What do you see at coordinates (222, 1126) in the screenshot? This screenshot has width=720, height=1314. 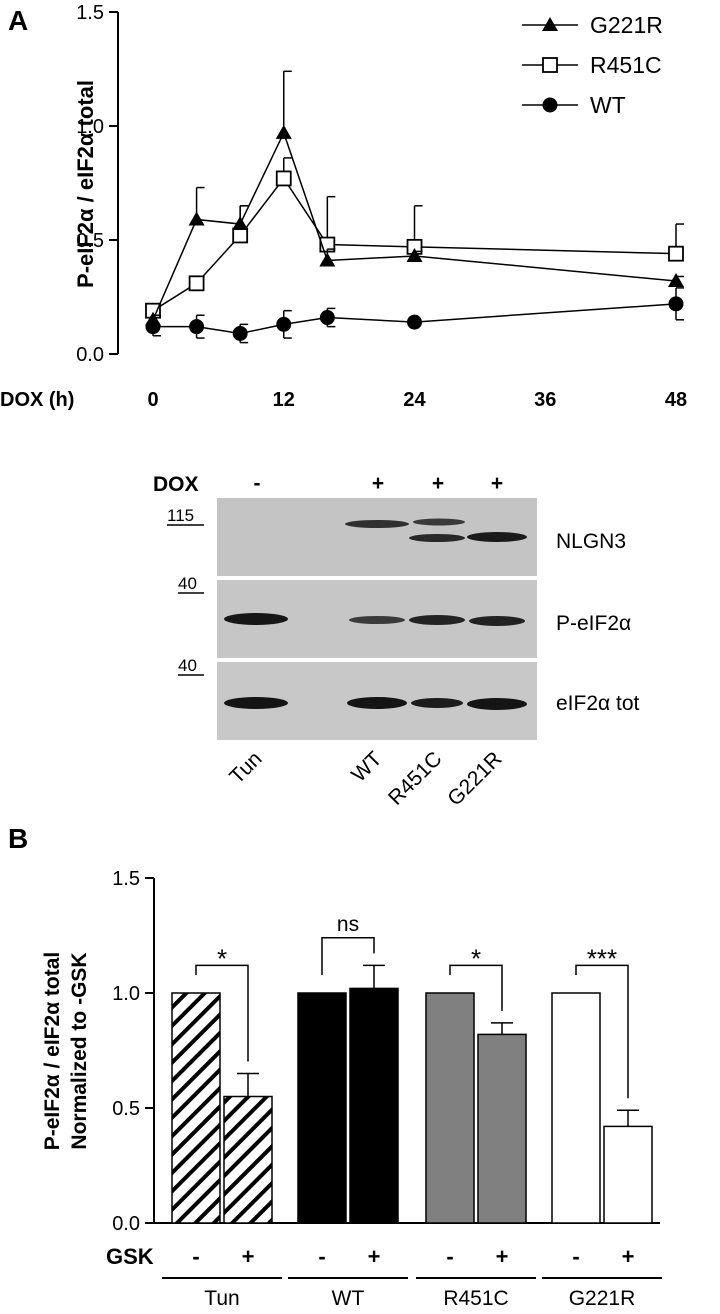 I see `bar-group-tun: - + * Tun` at bounding box center [222, 1126].